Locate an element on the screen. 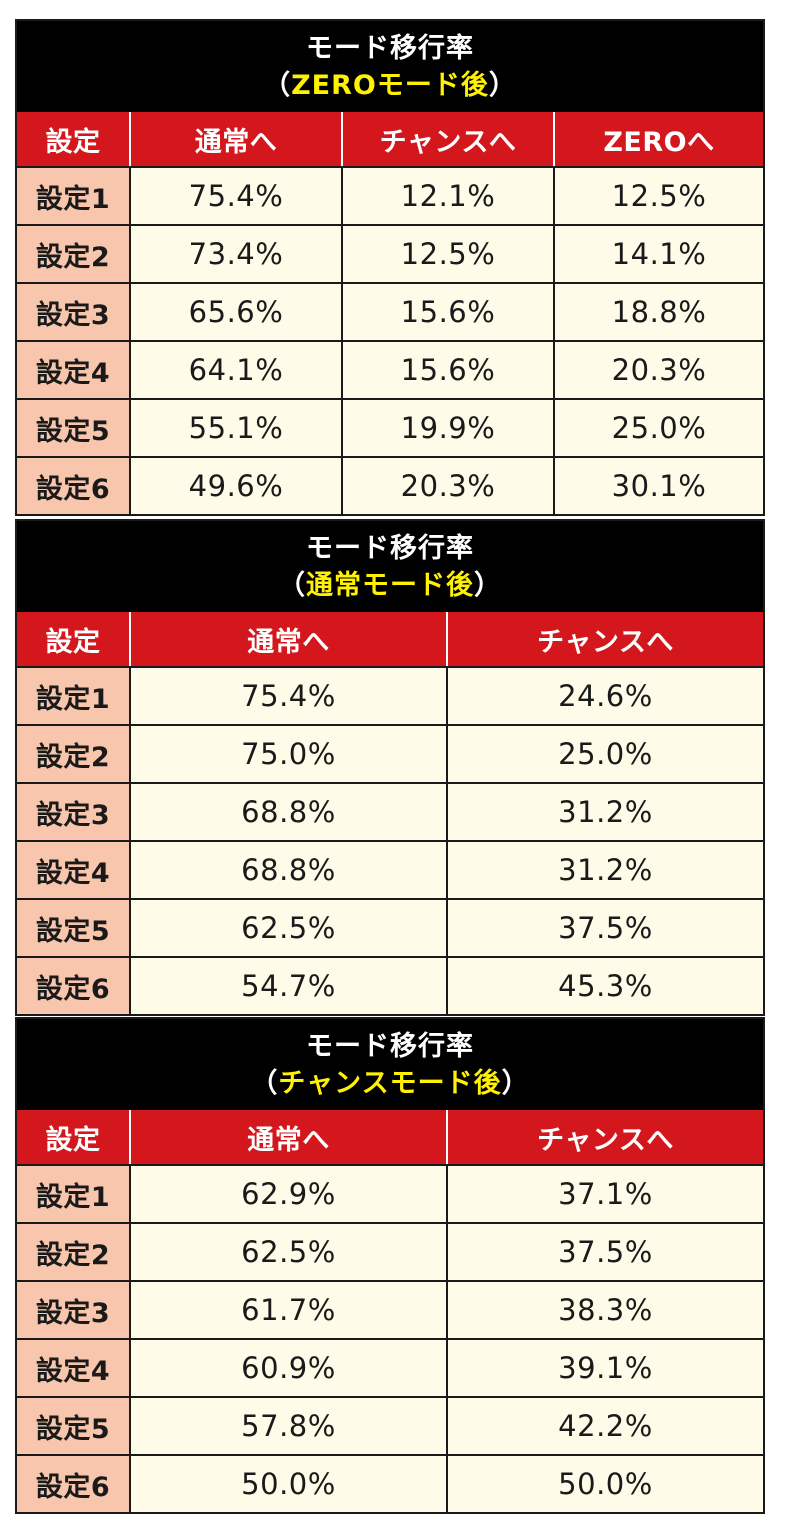 The image size is (786, 1522). value-cell: 38.3% is located at coordinates (604, 1310).